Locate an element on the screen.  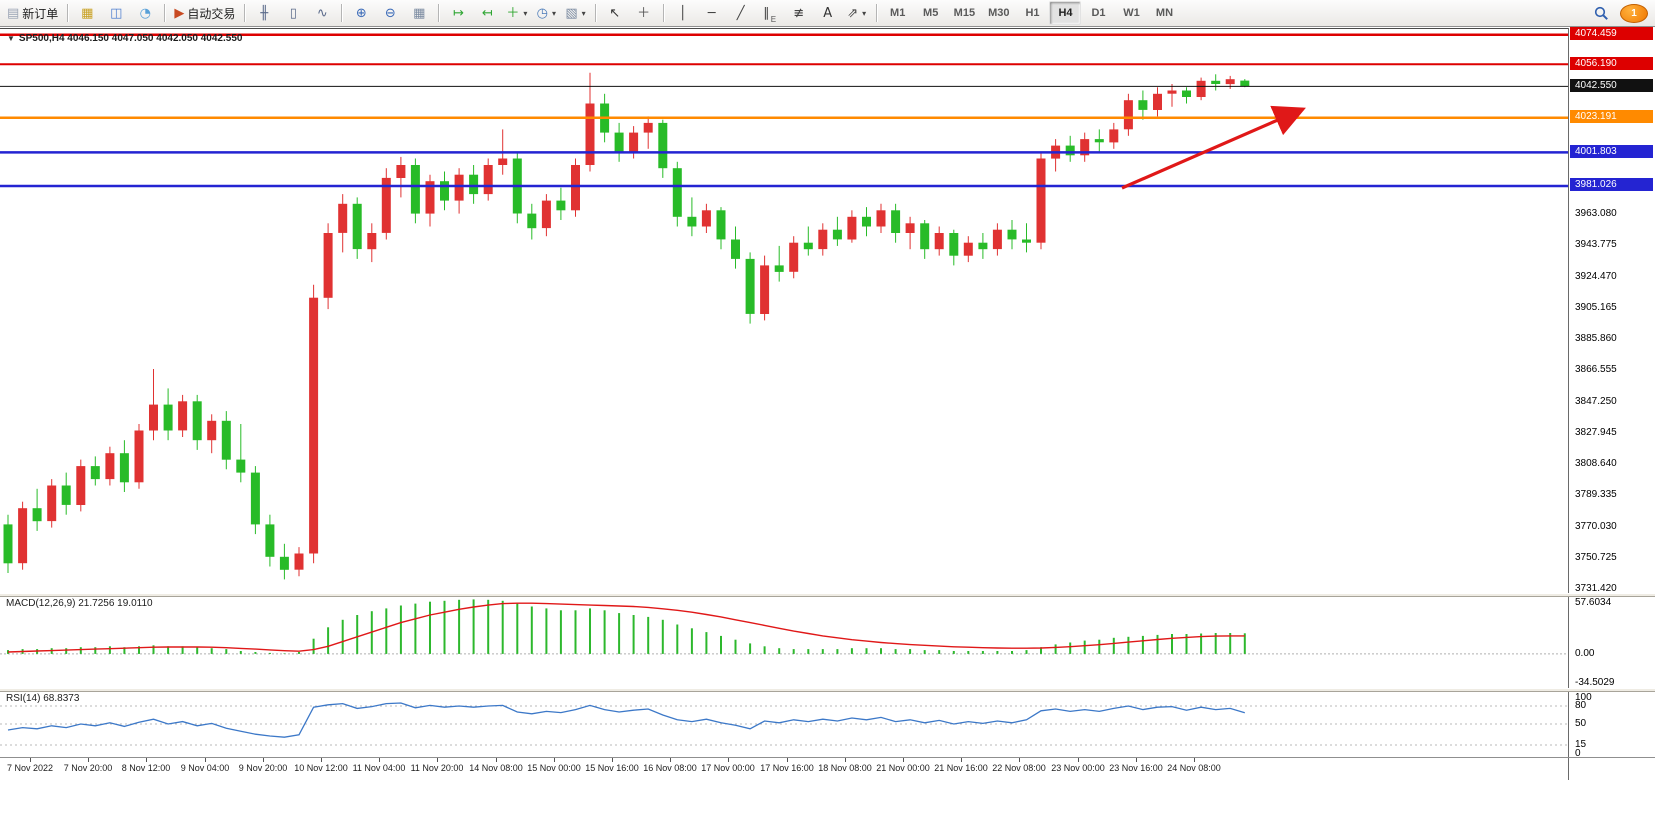
price-scale-label: 3885.860 is located at coordinates (1596, 338).